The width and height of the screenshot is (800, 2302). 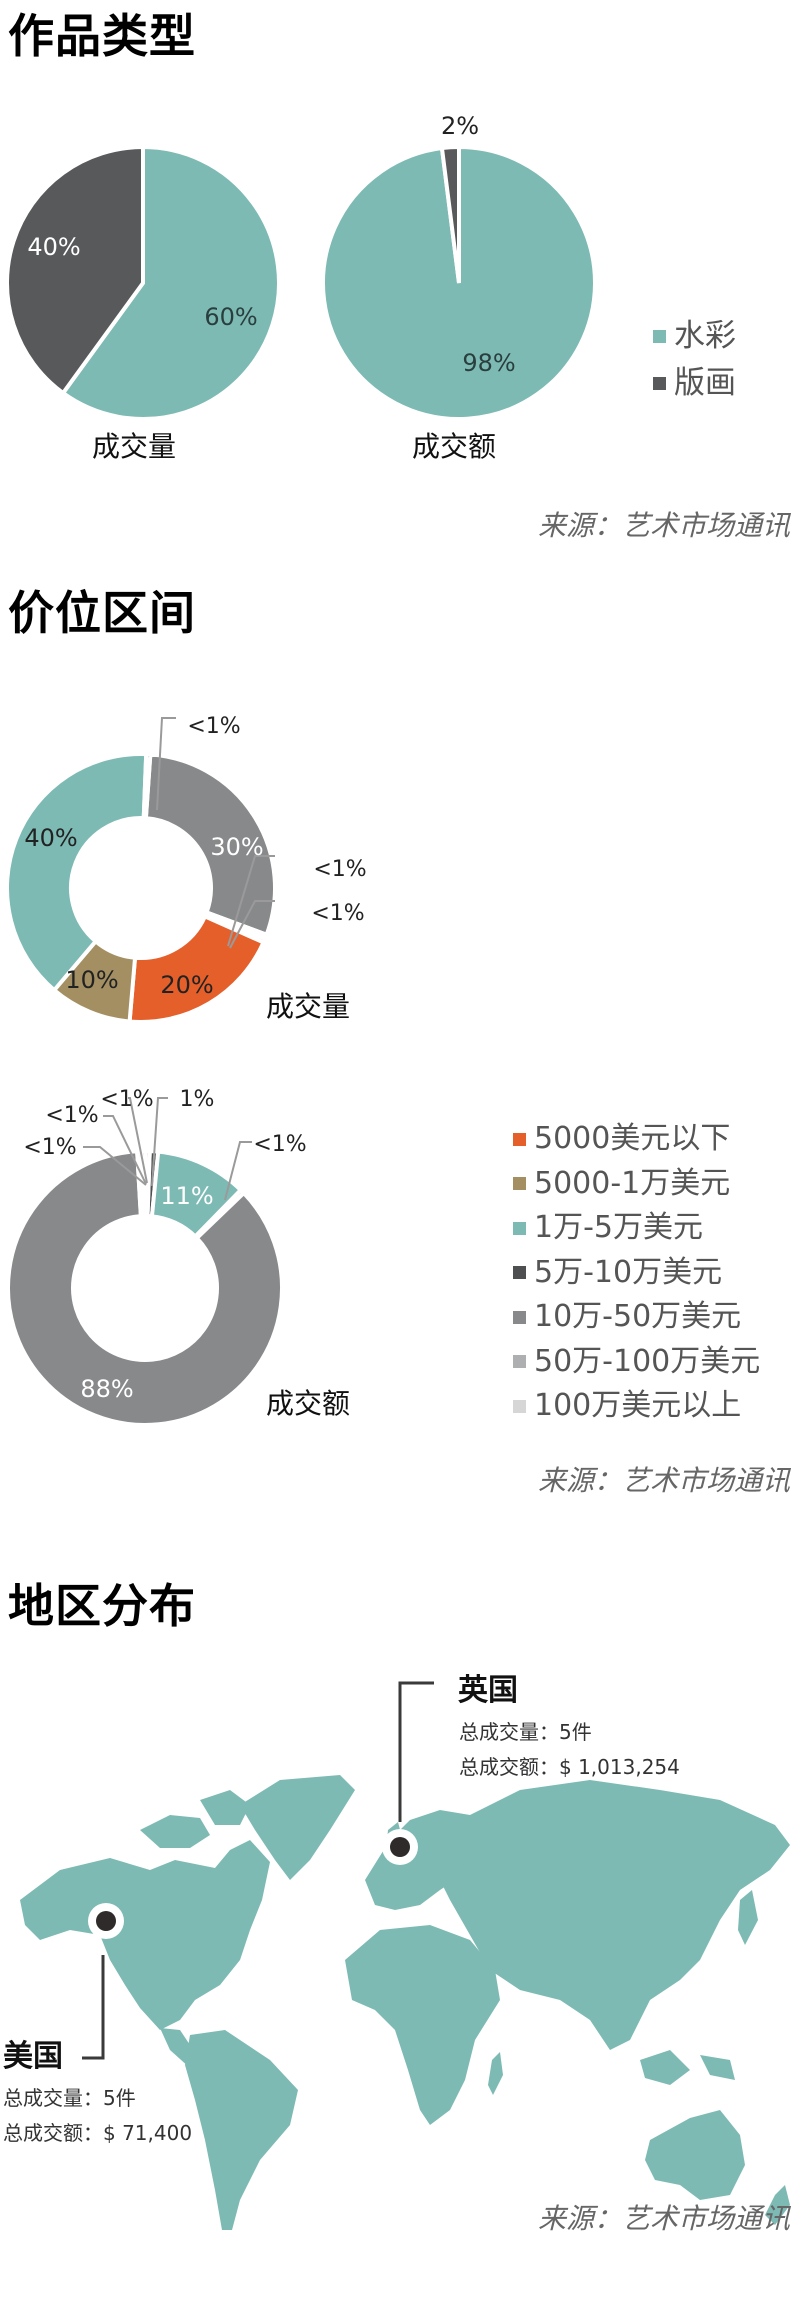 What do you see at coordinates (705, 336) in the screenshot?
I see `legend-label-watercolor: 水彩` at bounding box center [705, 336].